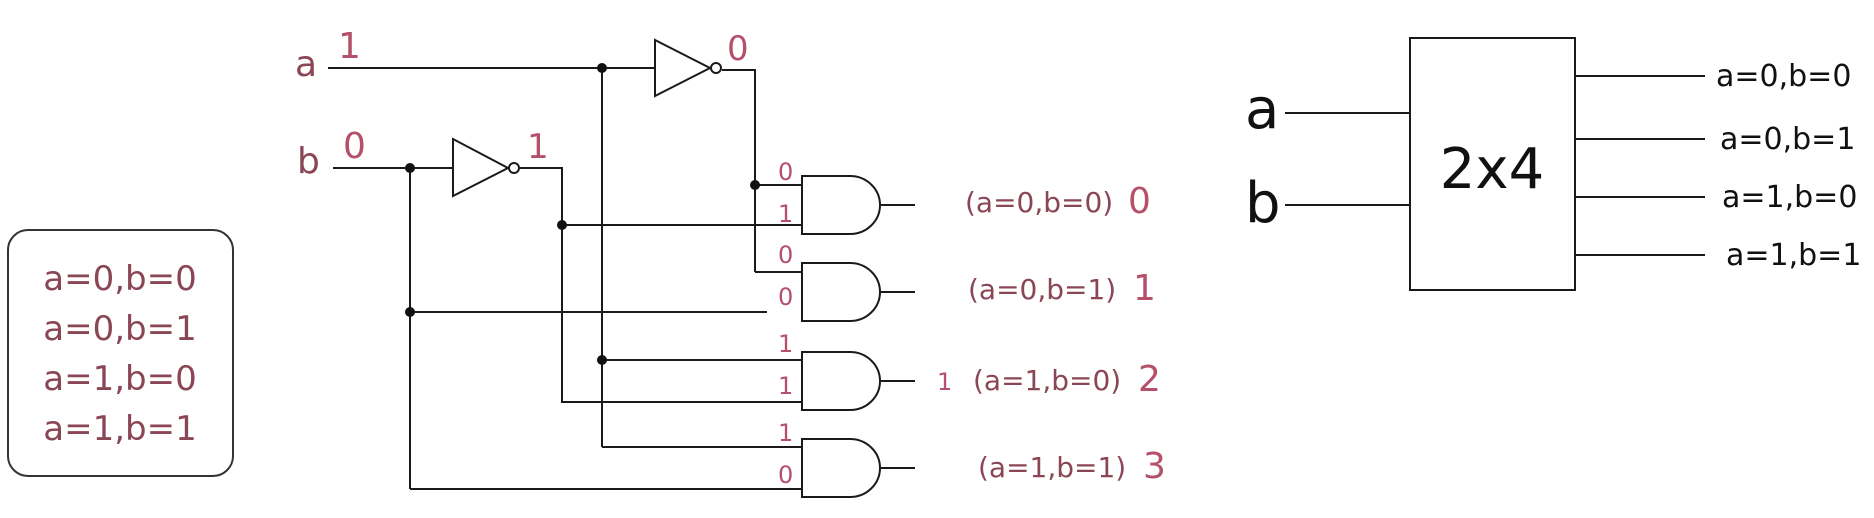 The height and width of the screenshot is (518, 1874). I want to click on gate-0-condition: (a=0,b=0), so click(1039, 202).